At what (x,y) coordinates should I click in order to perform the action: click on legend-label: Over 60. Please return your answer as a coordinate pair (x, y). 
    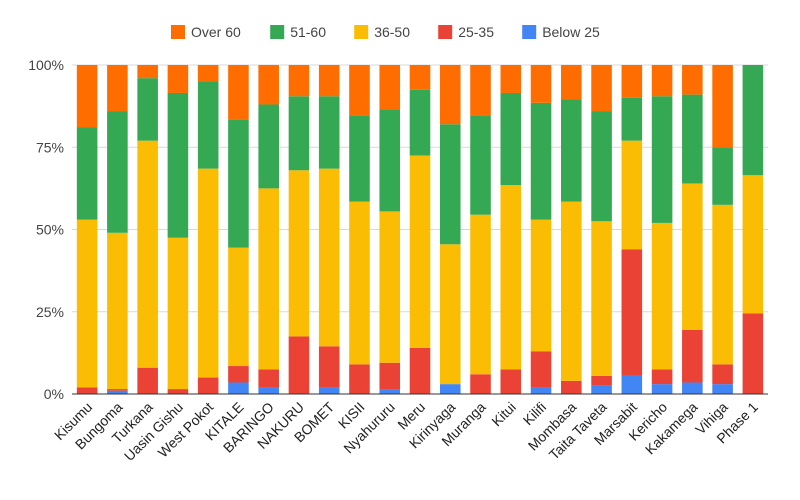
    Looking at the image, I should click on (216, 32).